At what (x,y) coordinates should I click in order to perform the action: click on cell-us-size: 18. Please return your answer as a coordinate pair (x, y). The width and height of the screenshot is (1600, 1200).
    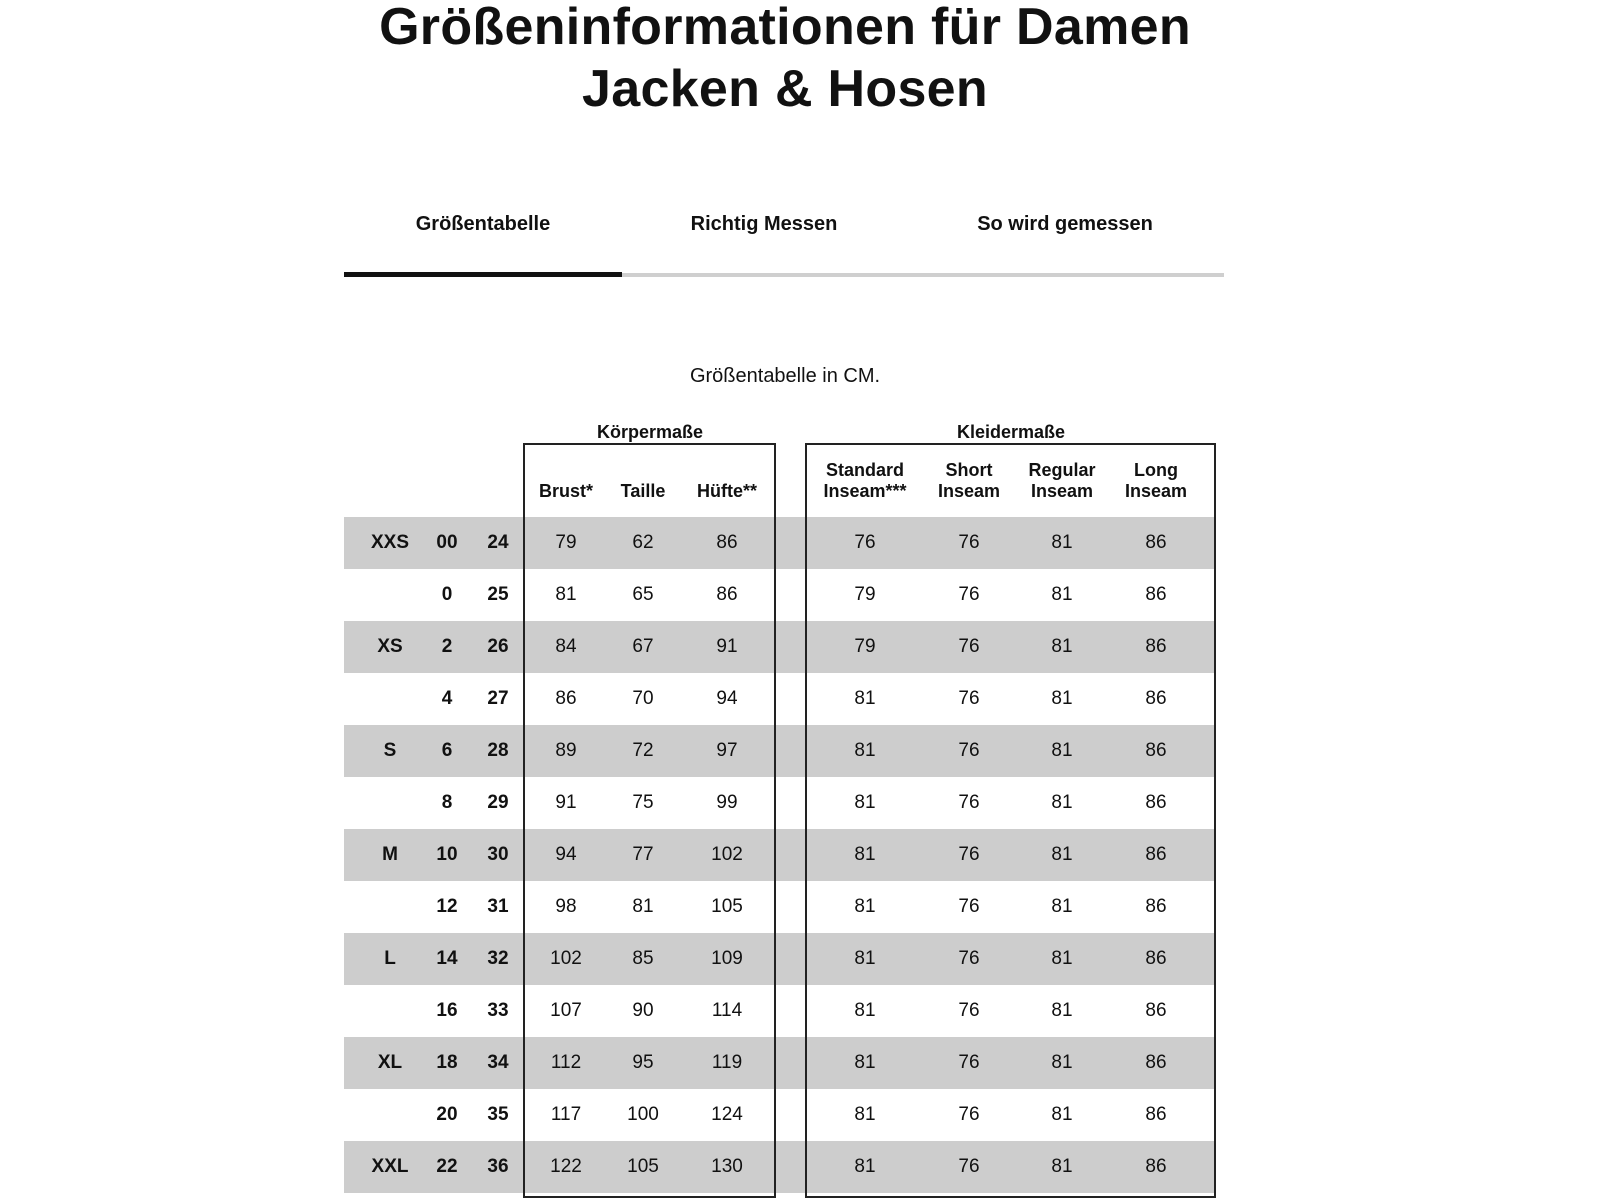
    Looking at the image, I should click on (447, 1062).